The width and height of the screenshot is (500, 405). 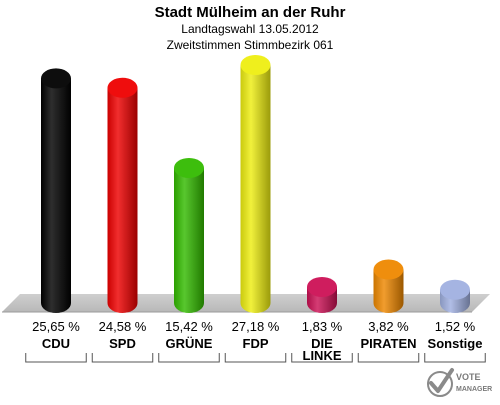 What do you see at coordinates (388, 326) in the screenshot?
I see `value-label: 3,82 %` at bounding box center [388, 326].